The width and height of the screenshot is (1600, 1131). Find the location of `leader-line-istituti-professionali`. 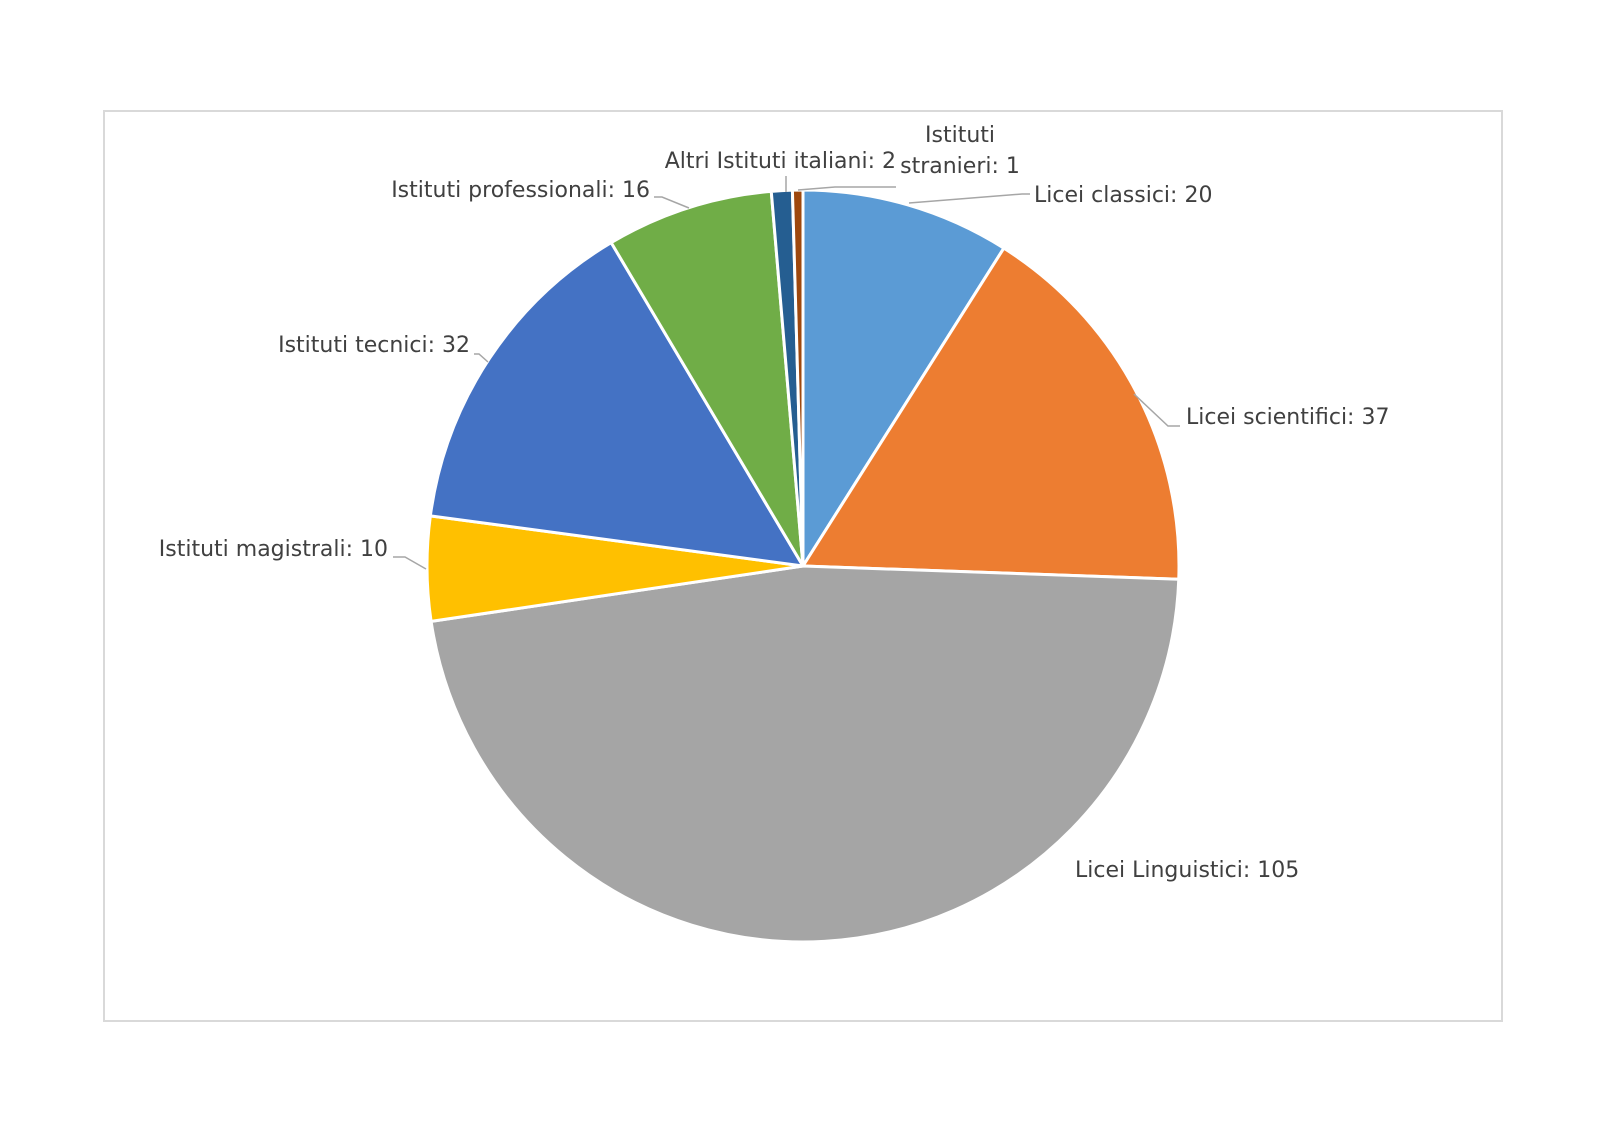

leader-line-istituti-professionali is located at coordinates (672, 202).